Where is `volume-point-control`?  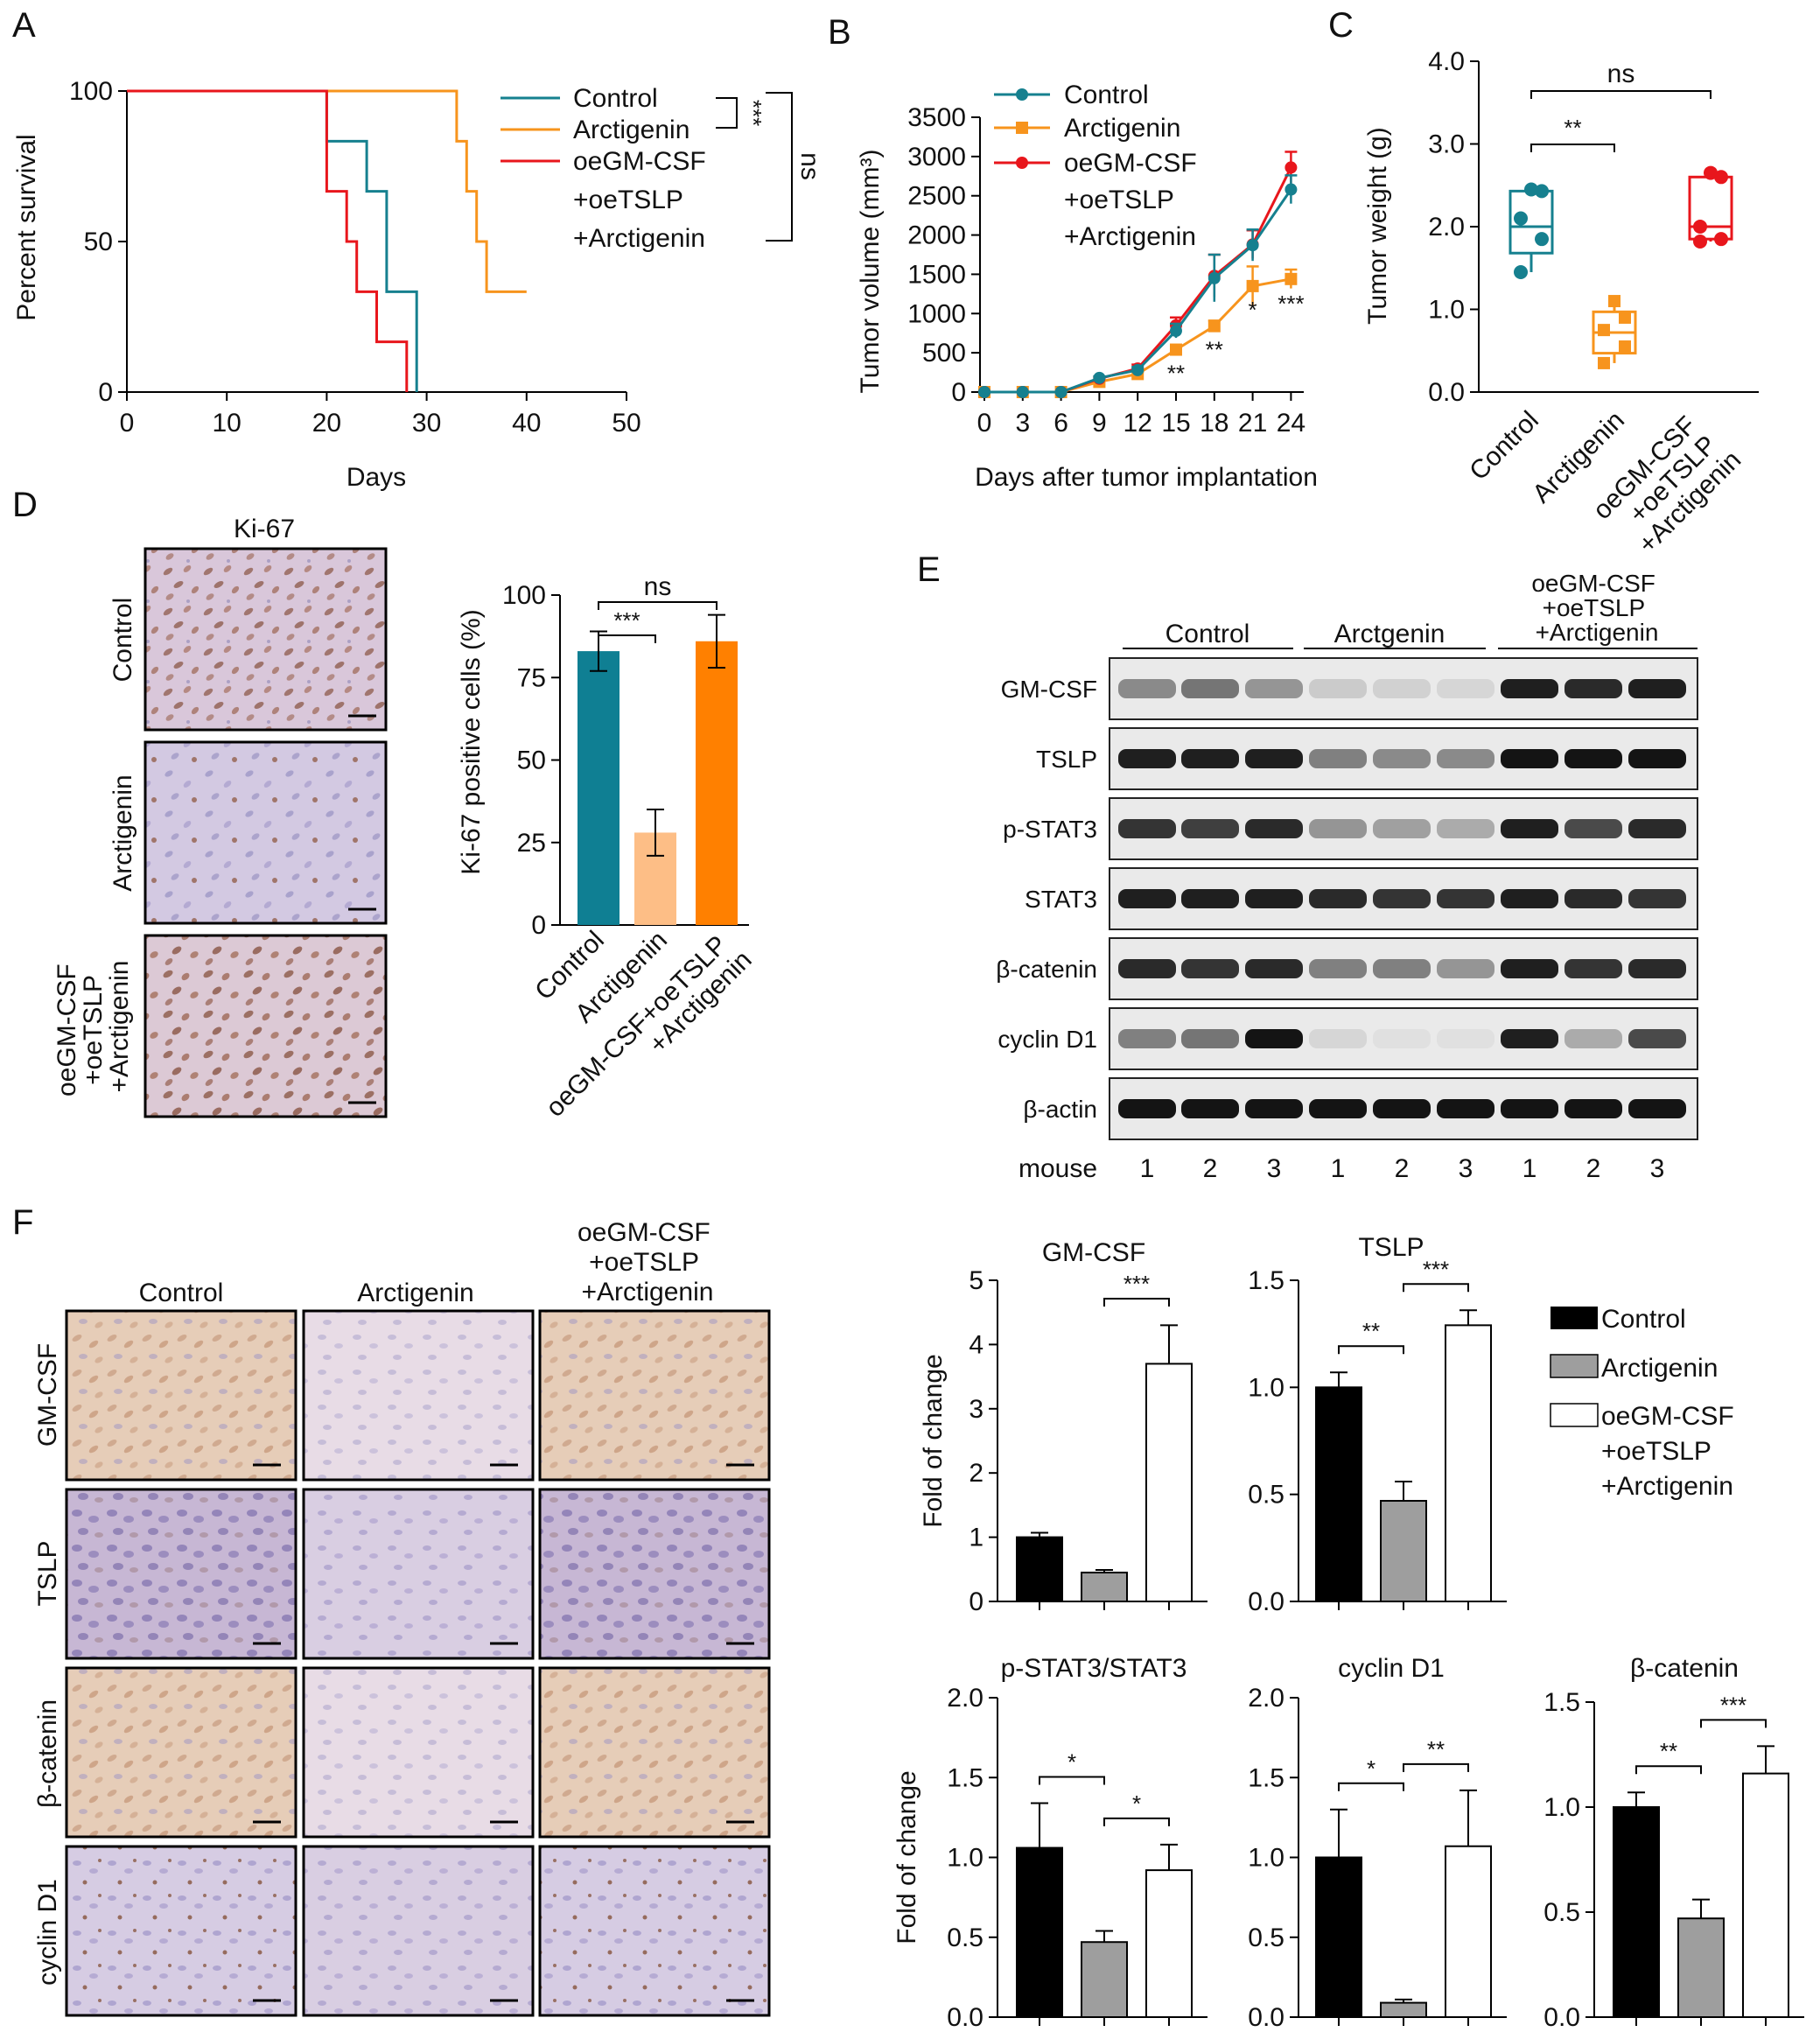
volume-point-control is located at coordinates (1099, 377).